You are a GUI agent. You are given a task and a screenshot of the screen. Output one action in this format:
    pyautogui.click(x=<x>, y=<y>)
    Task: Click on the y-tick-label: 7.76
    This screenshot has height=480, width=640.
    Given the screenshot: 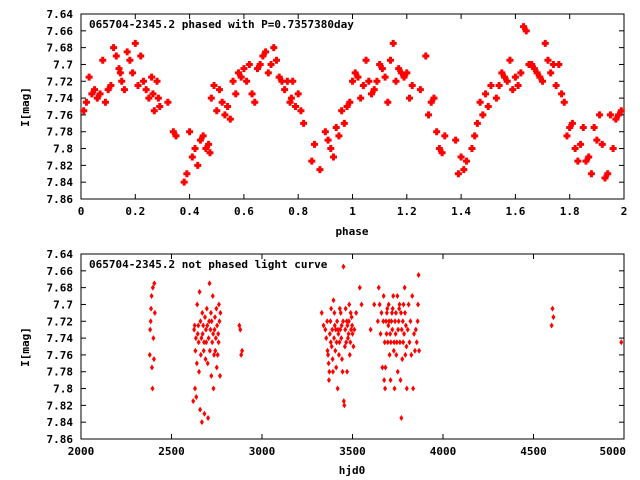 What is the action you would take?
    pyautogui.click(x=60, y=115)
    